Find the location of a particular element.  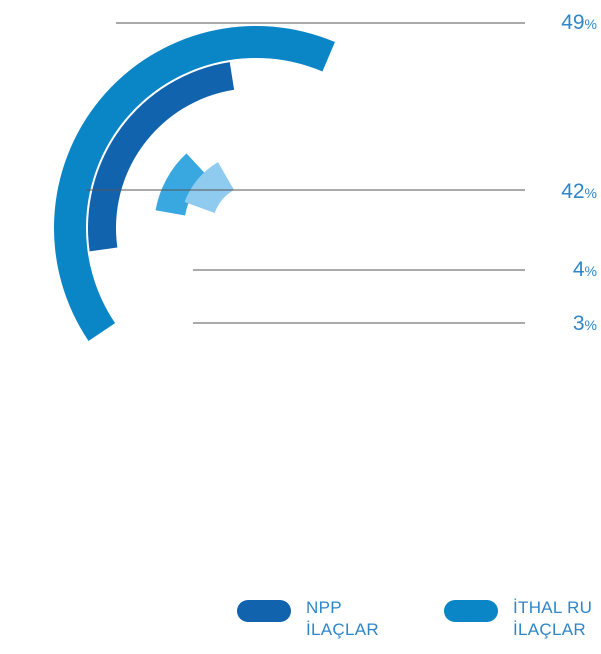

value-label-4: 4% is located at coordinates (584, 269).